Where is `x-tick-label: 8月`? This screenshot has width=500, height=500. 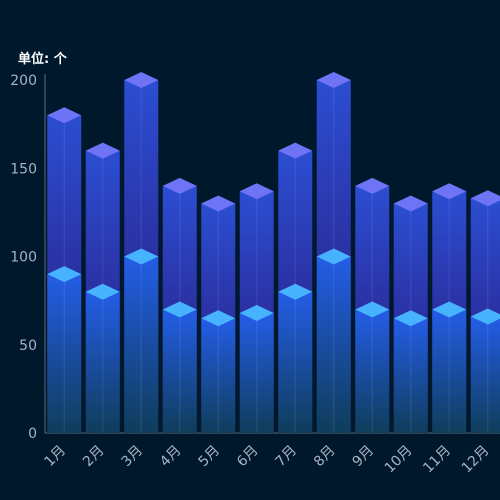 x-tick-label: 8月 is located at coordinates (325, 457).